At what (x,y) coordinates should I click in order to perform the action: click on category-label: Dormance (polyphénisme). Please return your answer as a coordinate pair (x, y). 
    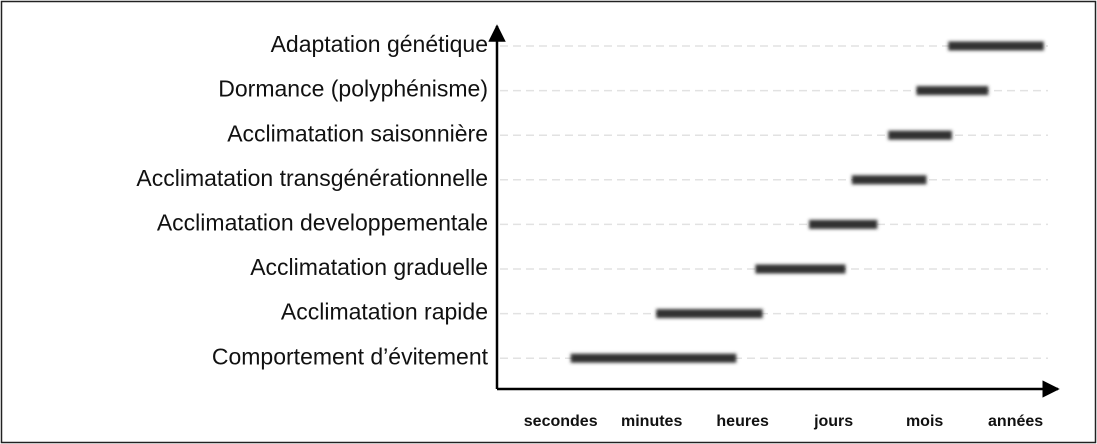
    Looking at the image, I should click on (353, 89).